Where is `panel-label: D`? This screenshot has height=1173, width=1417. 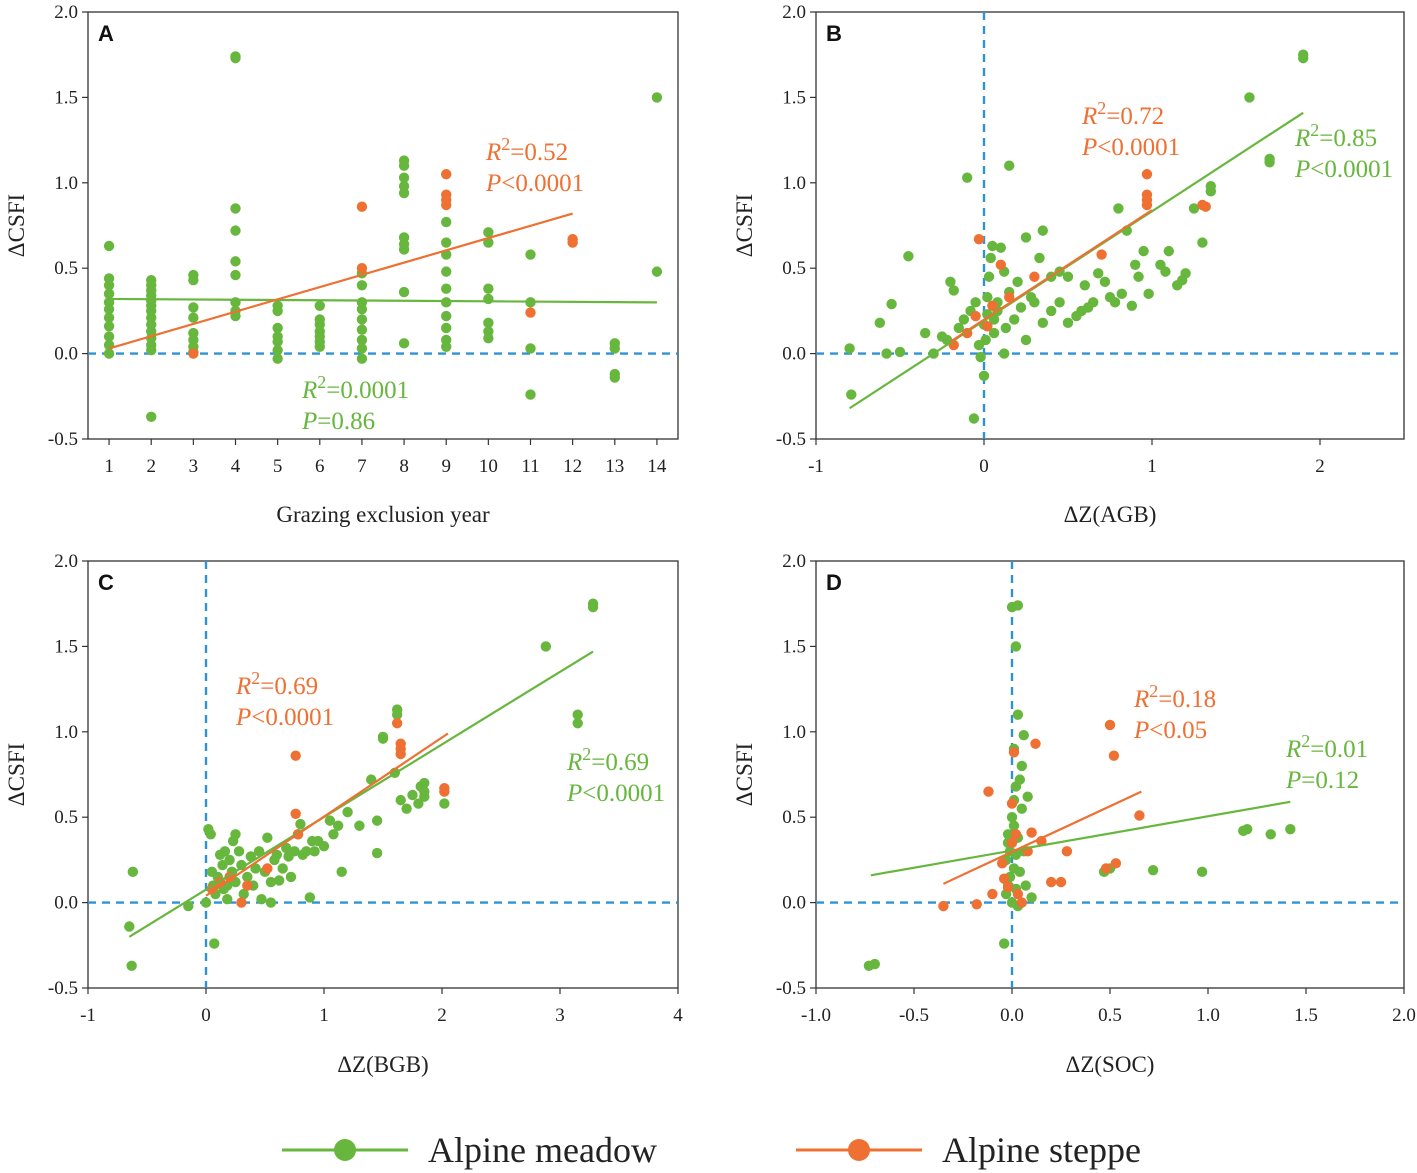
panel-label: D is located at coordinates (834, 582).